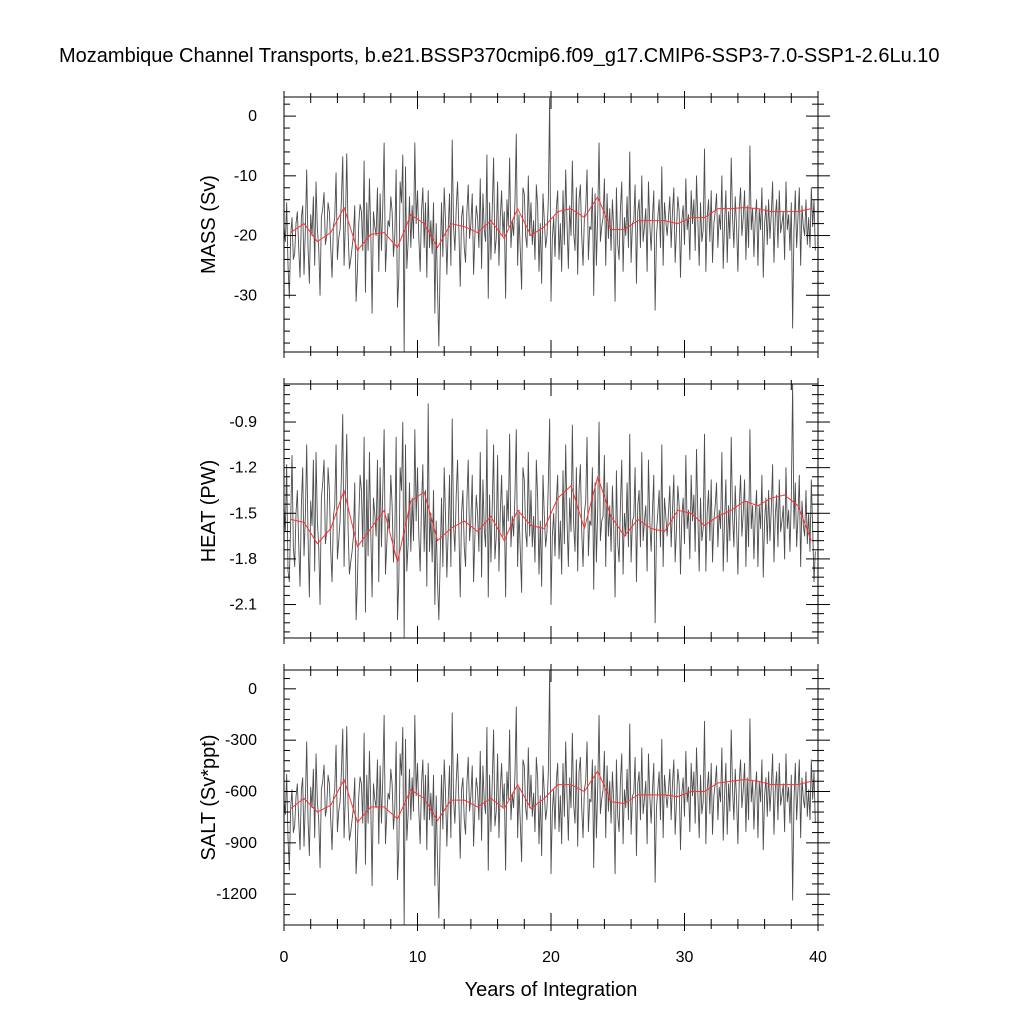 This screenshot has width=1024, height=1029. What do you see at coordinates (243, 422) in the screenshot?
I see `y-tick-label: -0.9` at bounding box center [243, 422].